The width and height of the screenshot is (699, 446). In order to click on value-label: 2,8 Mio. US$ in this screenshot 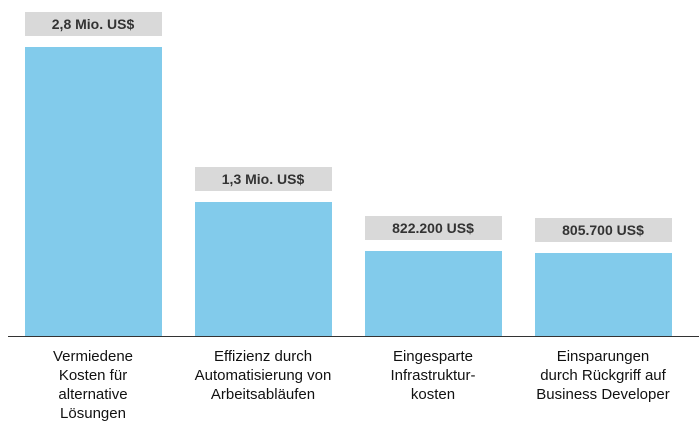, I will do `click(93, 24)`.